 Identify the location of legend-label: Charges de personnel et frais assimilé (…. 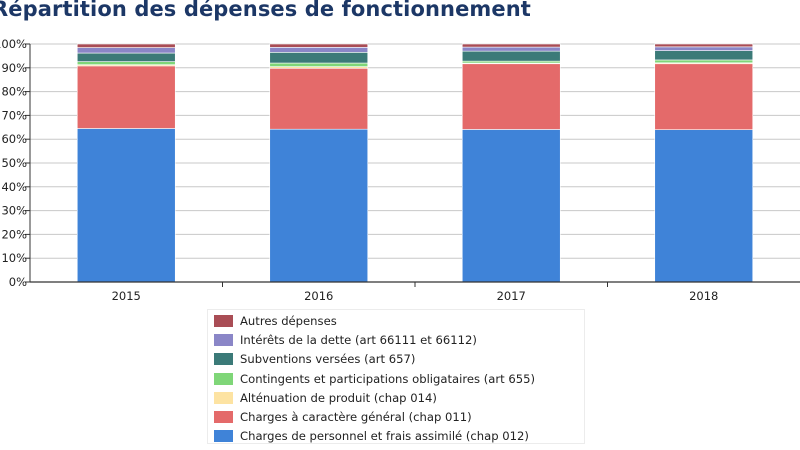
(384, 436).